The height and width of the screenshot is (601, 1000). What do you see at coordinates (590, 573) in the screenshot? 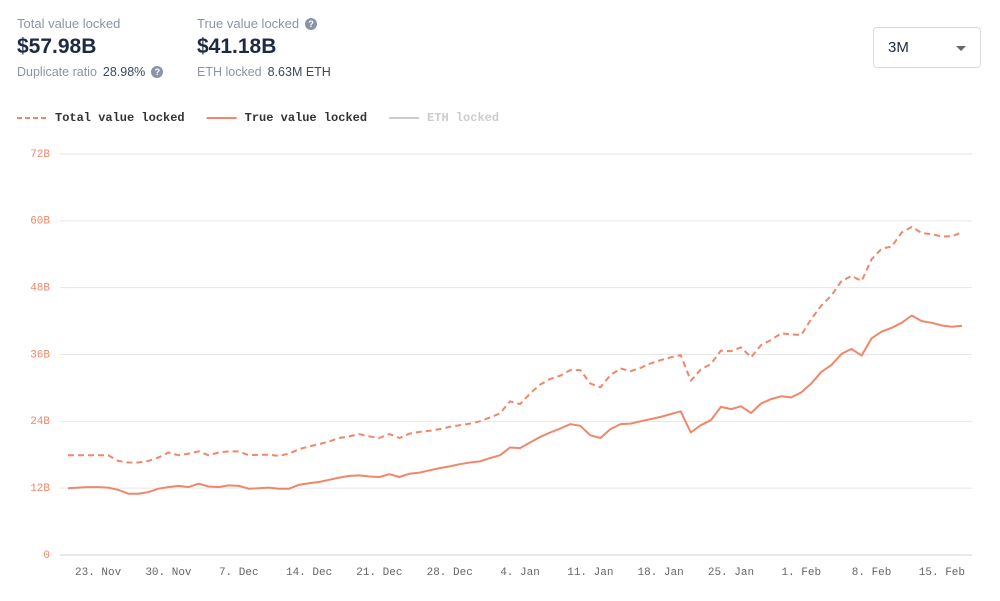
I see `x-tick-label: 11. Jan` at bounding box center [590, 573].